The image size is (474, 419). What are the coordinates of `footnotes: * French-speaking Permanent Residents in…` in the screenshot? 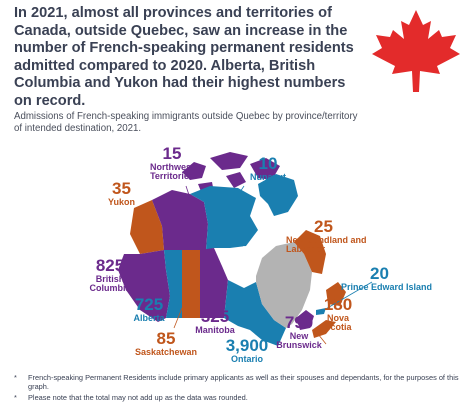 It's located at (239, 388).